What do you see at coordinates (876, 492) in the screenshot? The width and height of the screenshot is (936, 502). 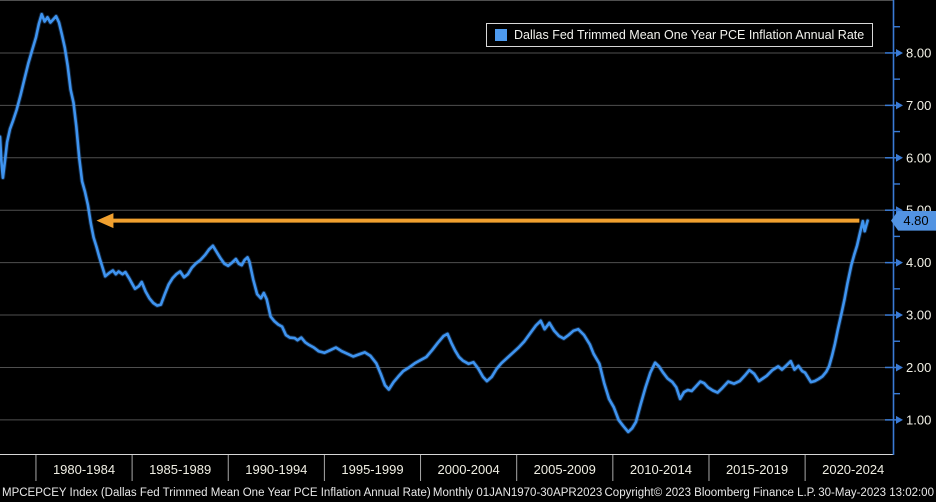 I see `timestamp: 30-May-2023 13:02:00` at bounding box center [876, 492].